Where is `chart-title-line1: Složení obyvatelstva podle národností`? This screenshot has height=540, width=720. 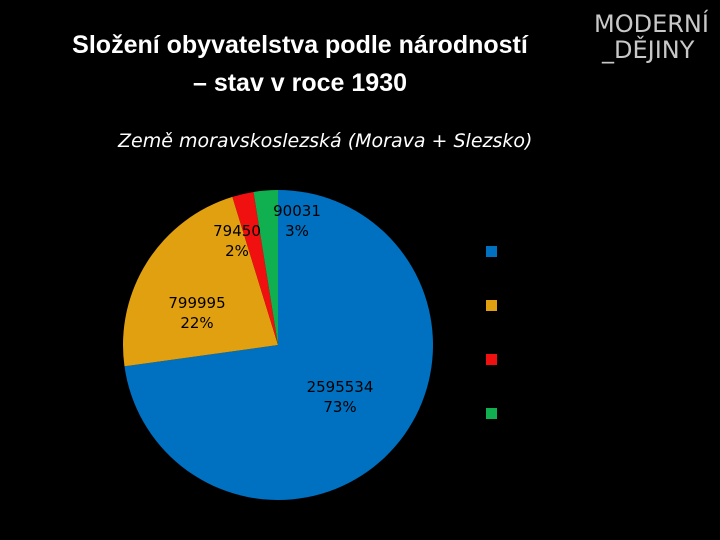
chart-title-line1: Složení obyvatelstva podle národností is located at coordinates (300, 45).